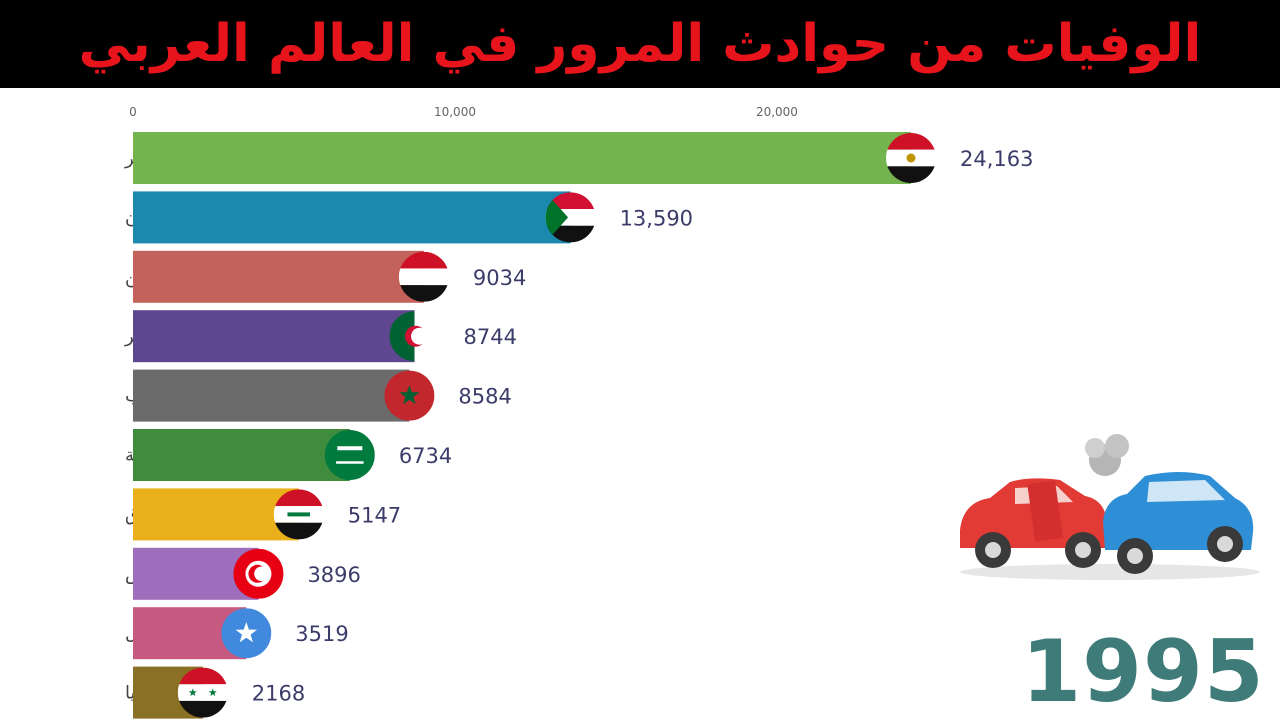 Image resolution: width=1280 pixels, height=722 pixels. I want to click on morocco-flag-icon, so click(409, 395).